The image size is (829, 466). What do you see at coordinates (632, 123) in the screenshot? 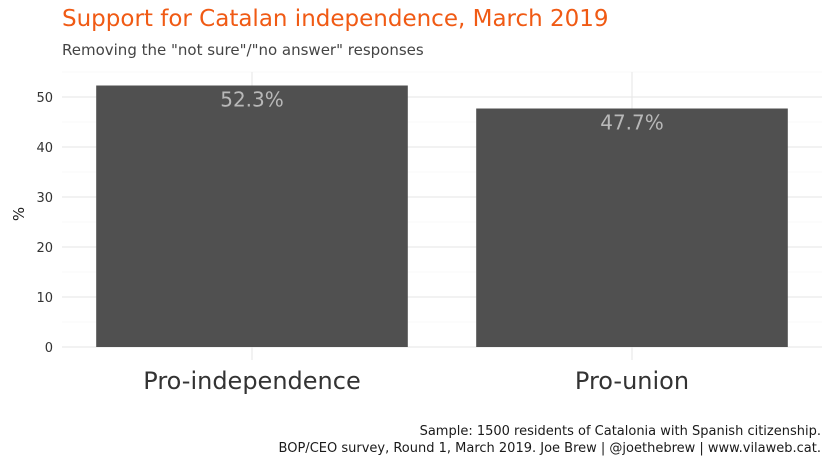
I see `bar-value-label: 47.7%` at bounding box center [632, 123].